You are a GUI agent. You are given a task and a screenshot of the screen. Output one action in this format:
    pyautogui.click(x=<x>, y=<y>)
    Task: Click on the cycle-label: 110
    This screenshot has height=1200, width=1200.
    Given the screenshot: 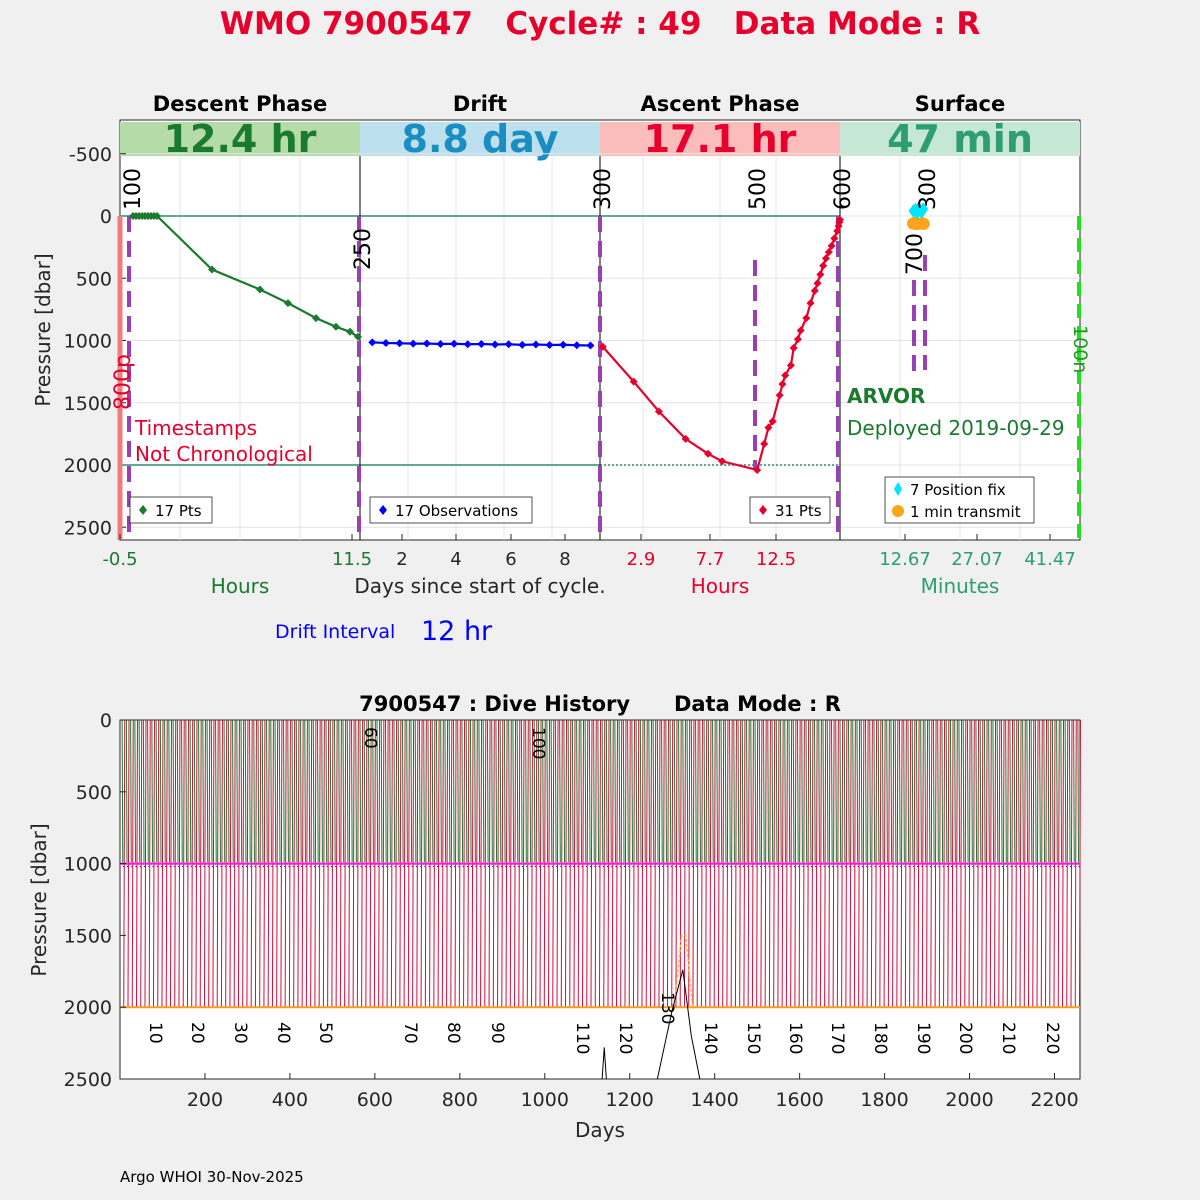 What is the action you would take?
    pyautogui.click(x=582, y=1038)
    